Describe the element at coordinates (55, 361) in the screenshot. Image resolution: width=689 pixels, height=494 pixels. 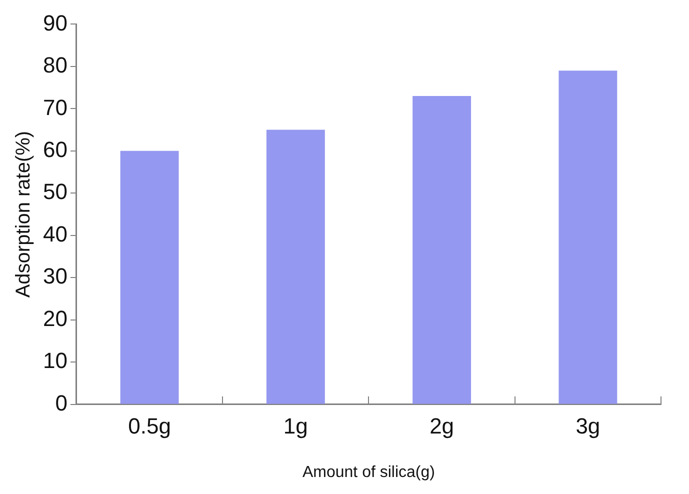
I see `y-tick-label: 10` at that location.